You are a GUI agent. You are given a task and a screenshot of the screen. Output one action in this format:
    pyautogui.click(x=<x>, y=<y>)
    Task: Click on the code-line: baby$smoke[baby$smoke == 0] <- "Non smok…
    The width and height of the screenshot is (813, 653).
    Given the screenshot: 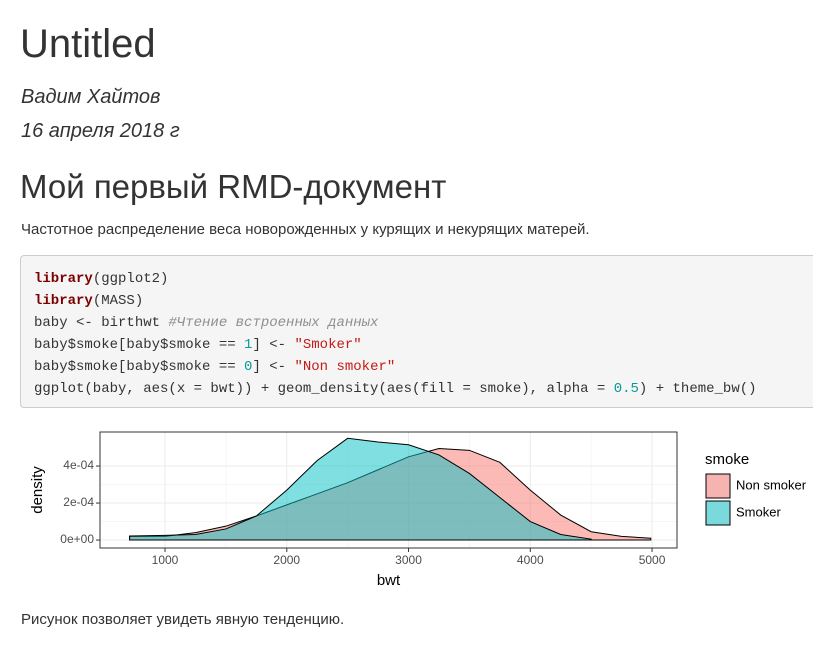 What is the action you would take?
    pyautogui.click(x=417, y=367)
    